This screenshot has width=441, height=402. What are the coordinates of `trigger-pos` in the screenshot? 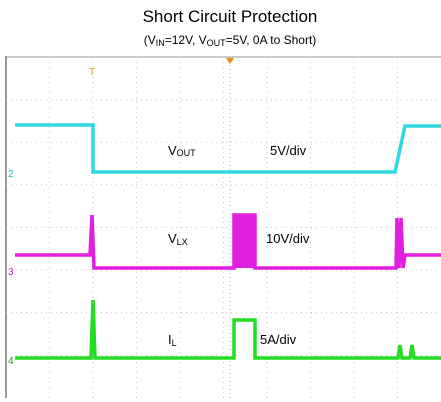 It's located at (230, 61).